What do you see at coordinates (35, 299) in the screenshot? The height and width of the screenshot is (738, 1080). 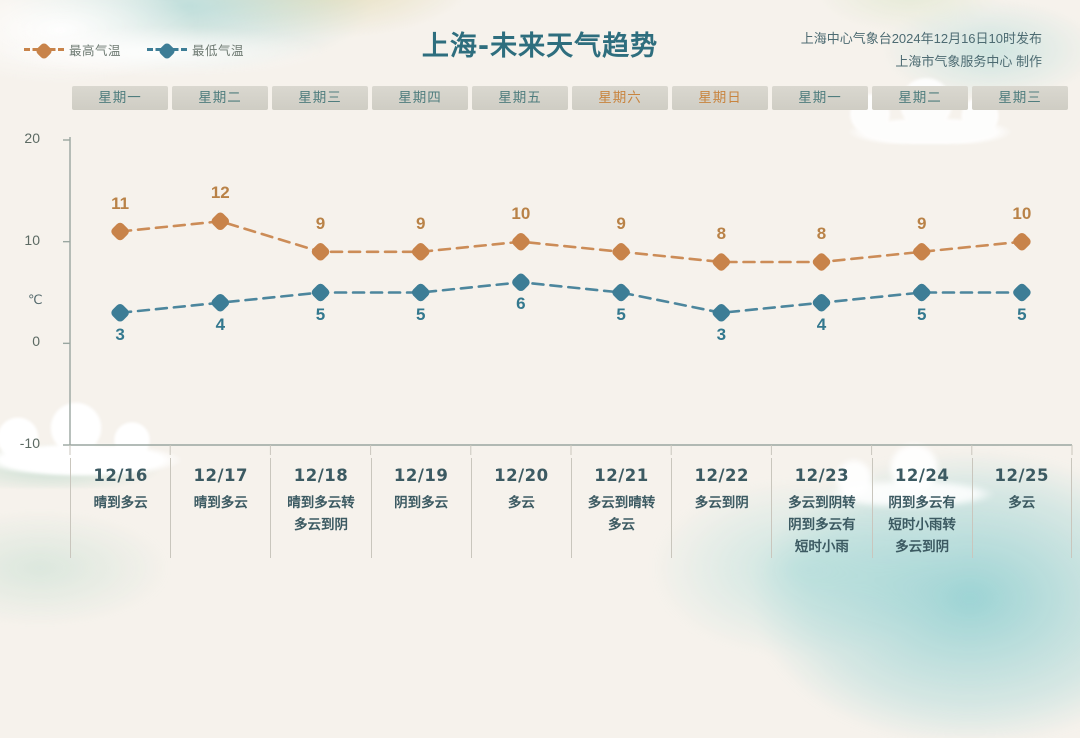 I see `y-axis-unit-label: ℃` at bounding box center [35, 299].